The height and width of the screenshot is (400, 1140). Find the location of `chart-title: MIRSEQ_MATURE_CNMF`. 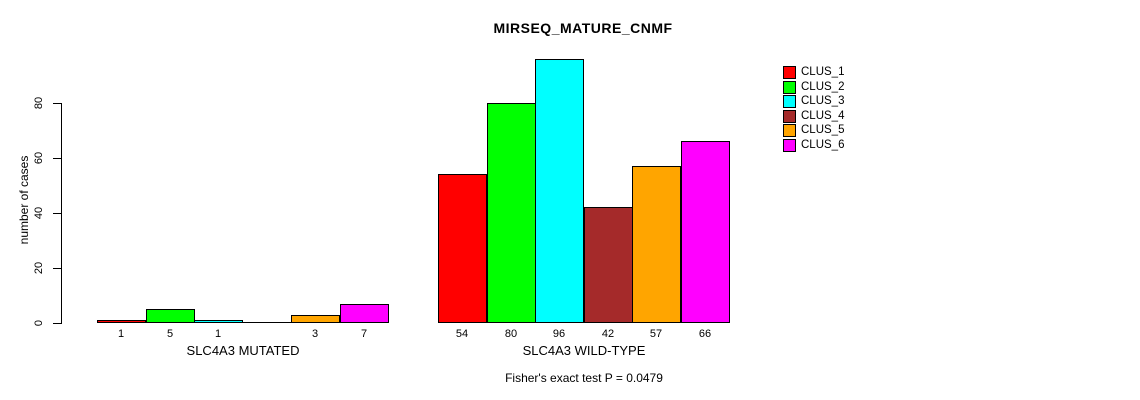

chart-title: MIRSEQ_MATURE_CNMF is located at coordinates (583, 28).